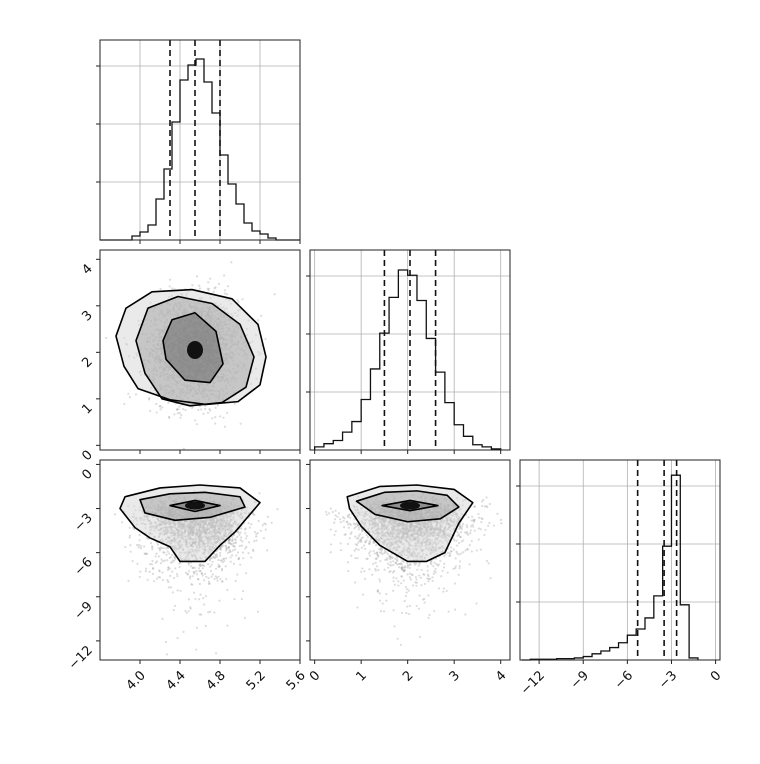  I want to click on x-vs-y-density-core, so click(195, 350).